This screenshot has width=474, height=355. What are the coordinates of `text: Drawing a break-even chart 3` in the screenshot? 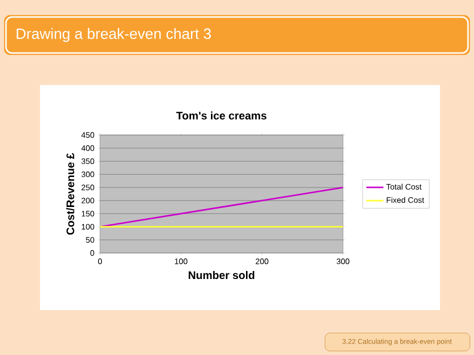 It's located at (113, 35).